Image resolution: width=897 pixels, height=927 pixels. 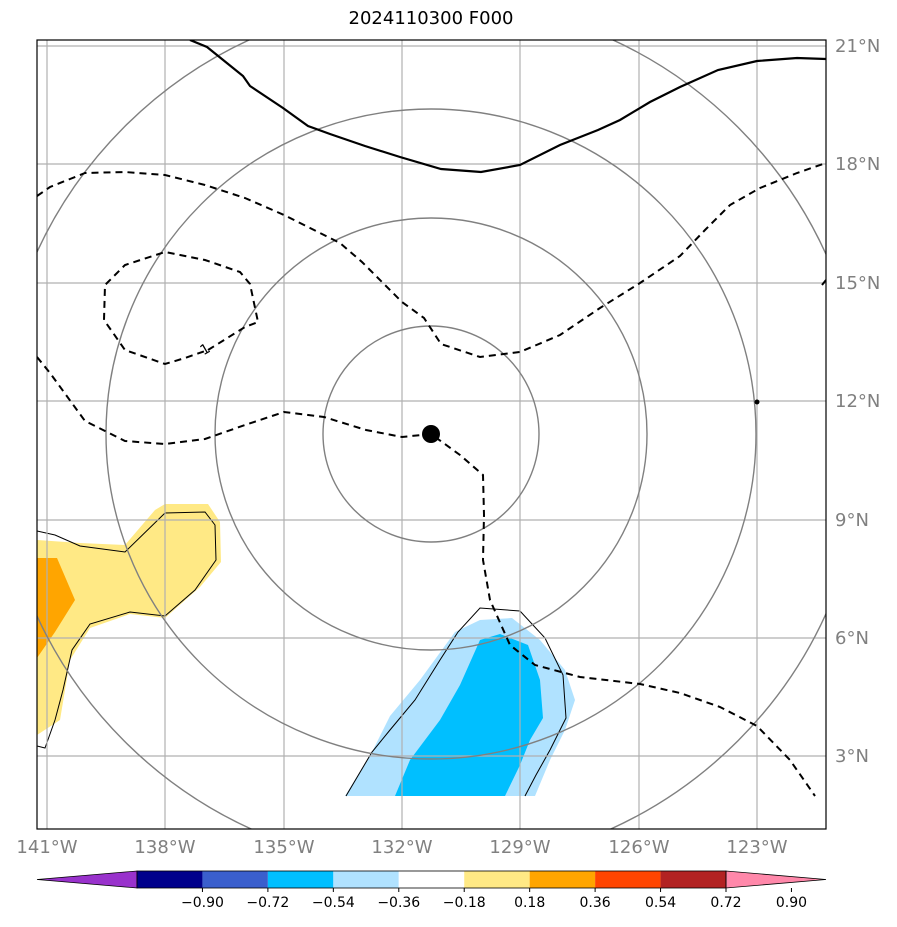 I want to click on colorbar-tick-label: 0.54, so click(x=660, y=903).